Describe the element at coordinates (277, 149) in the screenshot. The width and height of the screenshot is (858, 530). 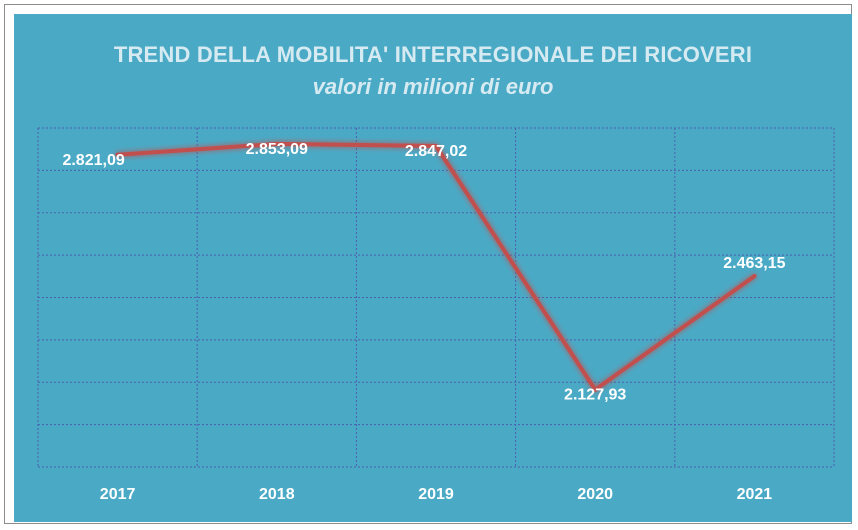
I see `data-label-2018: 2.853,09` at that location.